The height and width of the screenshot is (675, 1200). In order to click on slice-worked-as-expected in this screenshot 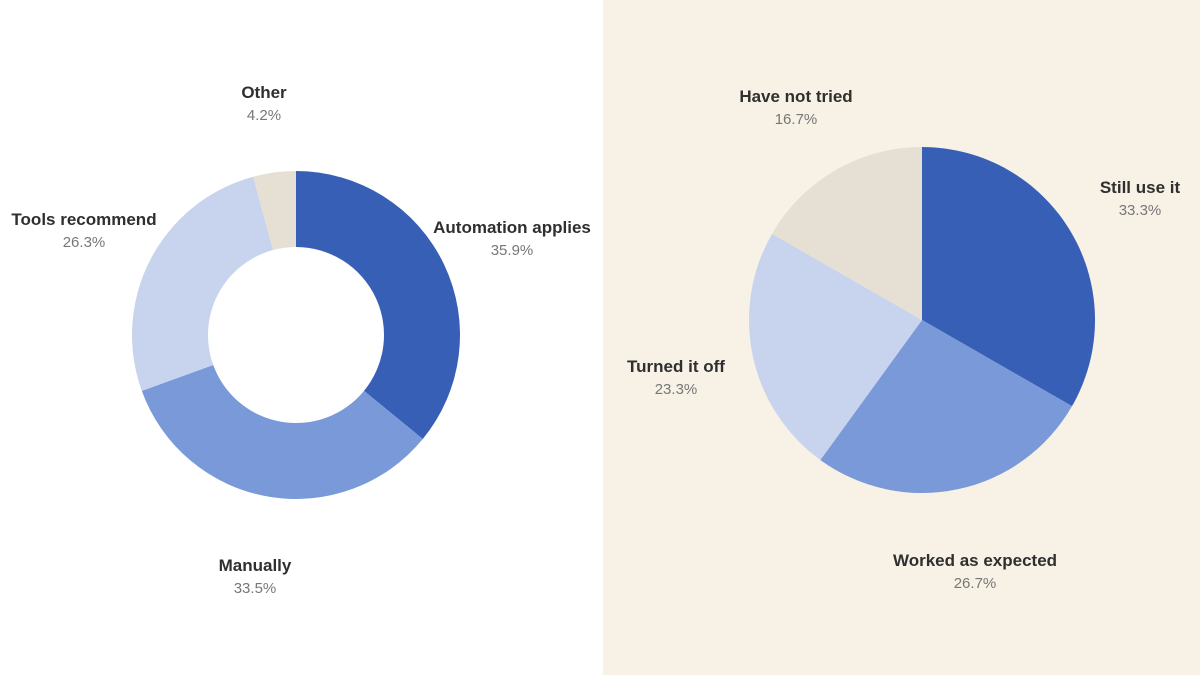, I will do `click(946, 407)`.